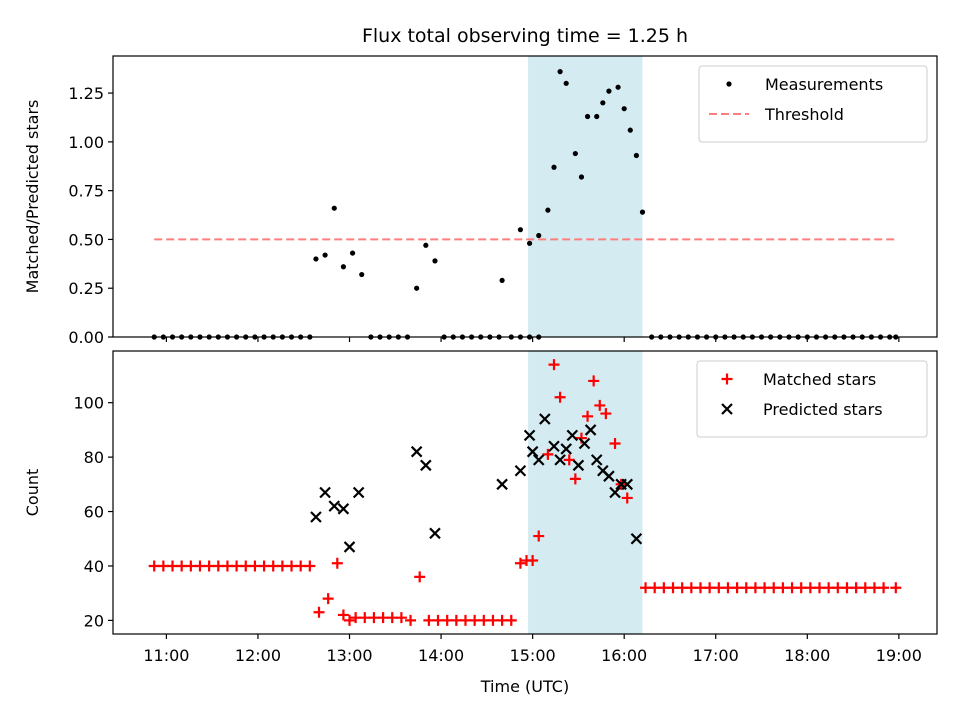  What do you see at coordinates (86, 337) in the screenshot?
I see `y-tick-label: 0.00` at bounding box center [86, 337].